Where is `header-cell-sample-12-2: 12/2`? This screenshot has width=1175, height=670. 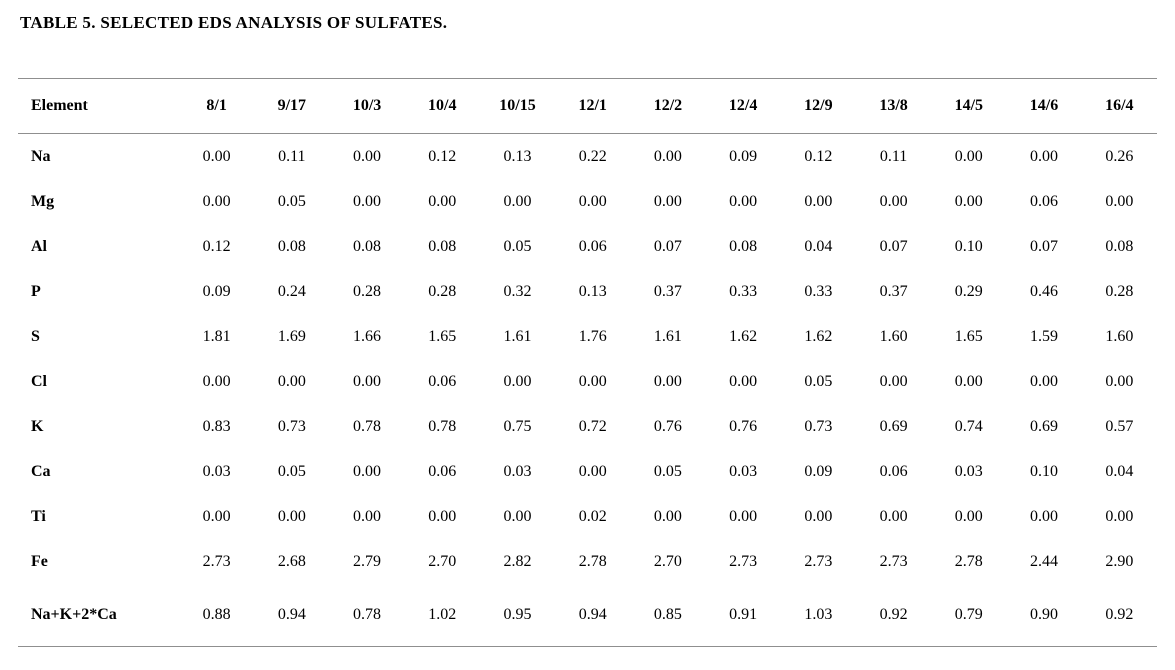
header-cell-sample-12-2: 12/2 is located at coordinates (668, 106).